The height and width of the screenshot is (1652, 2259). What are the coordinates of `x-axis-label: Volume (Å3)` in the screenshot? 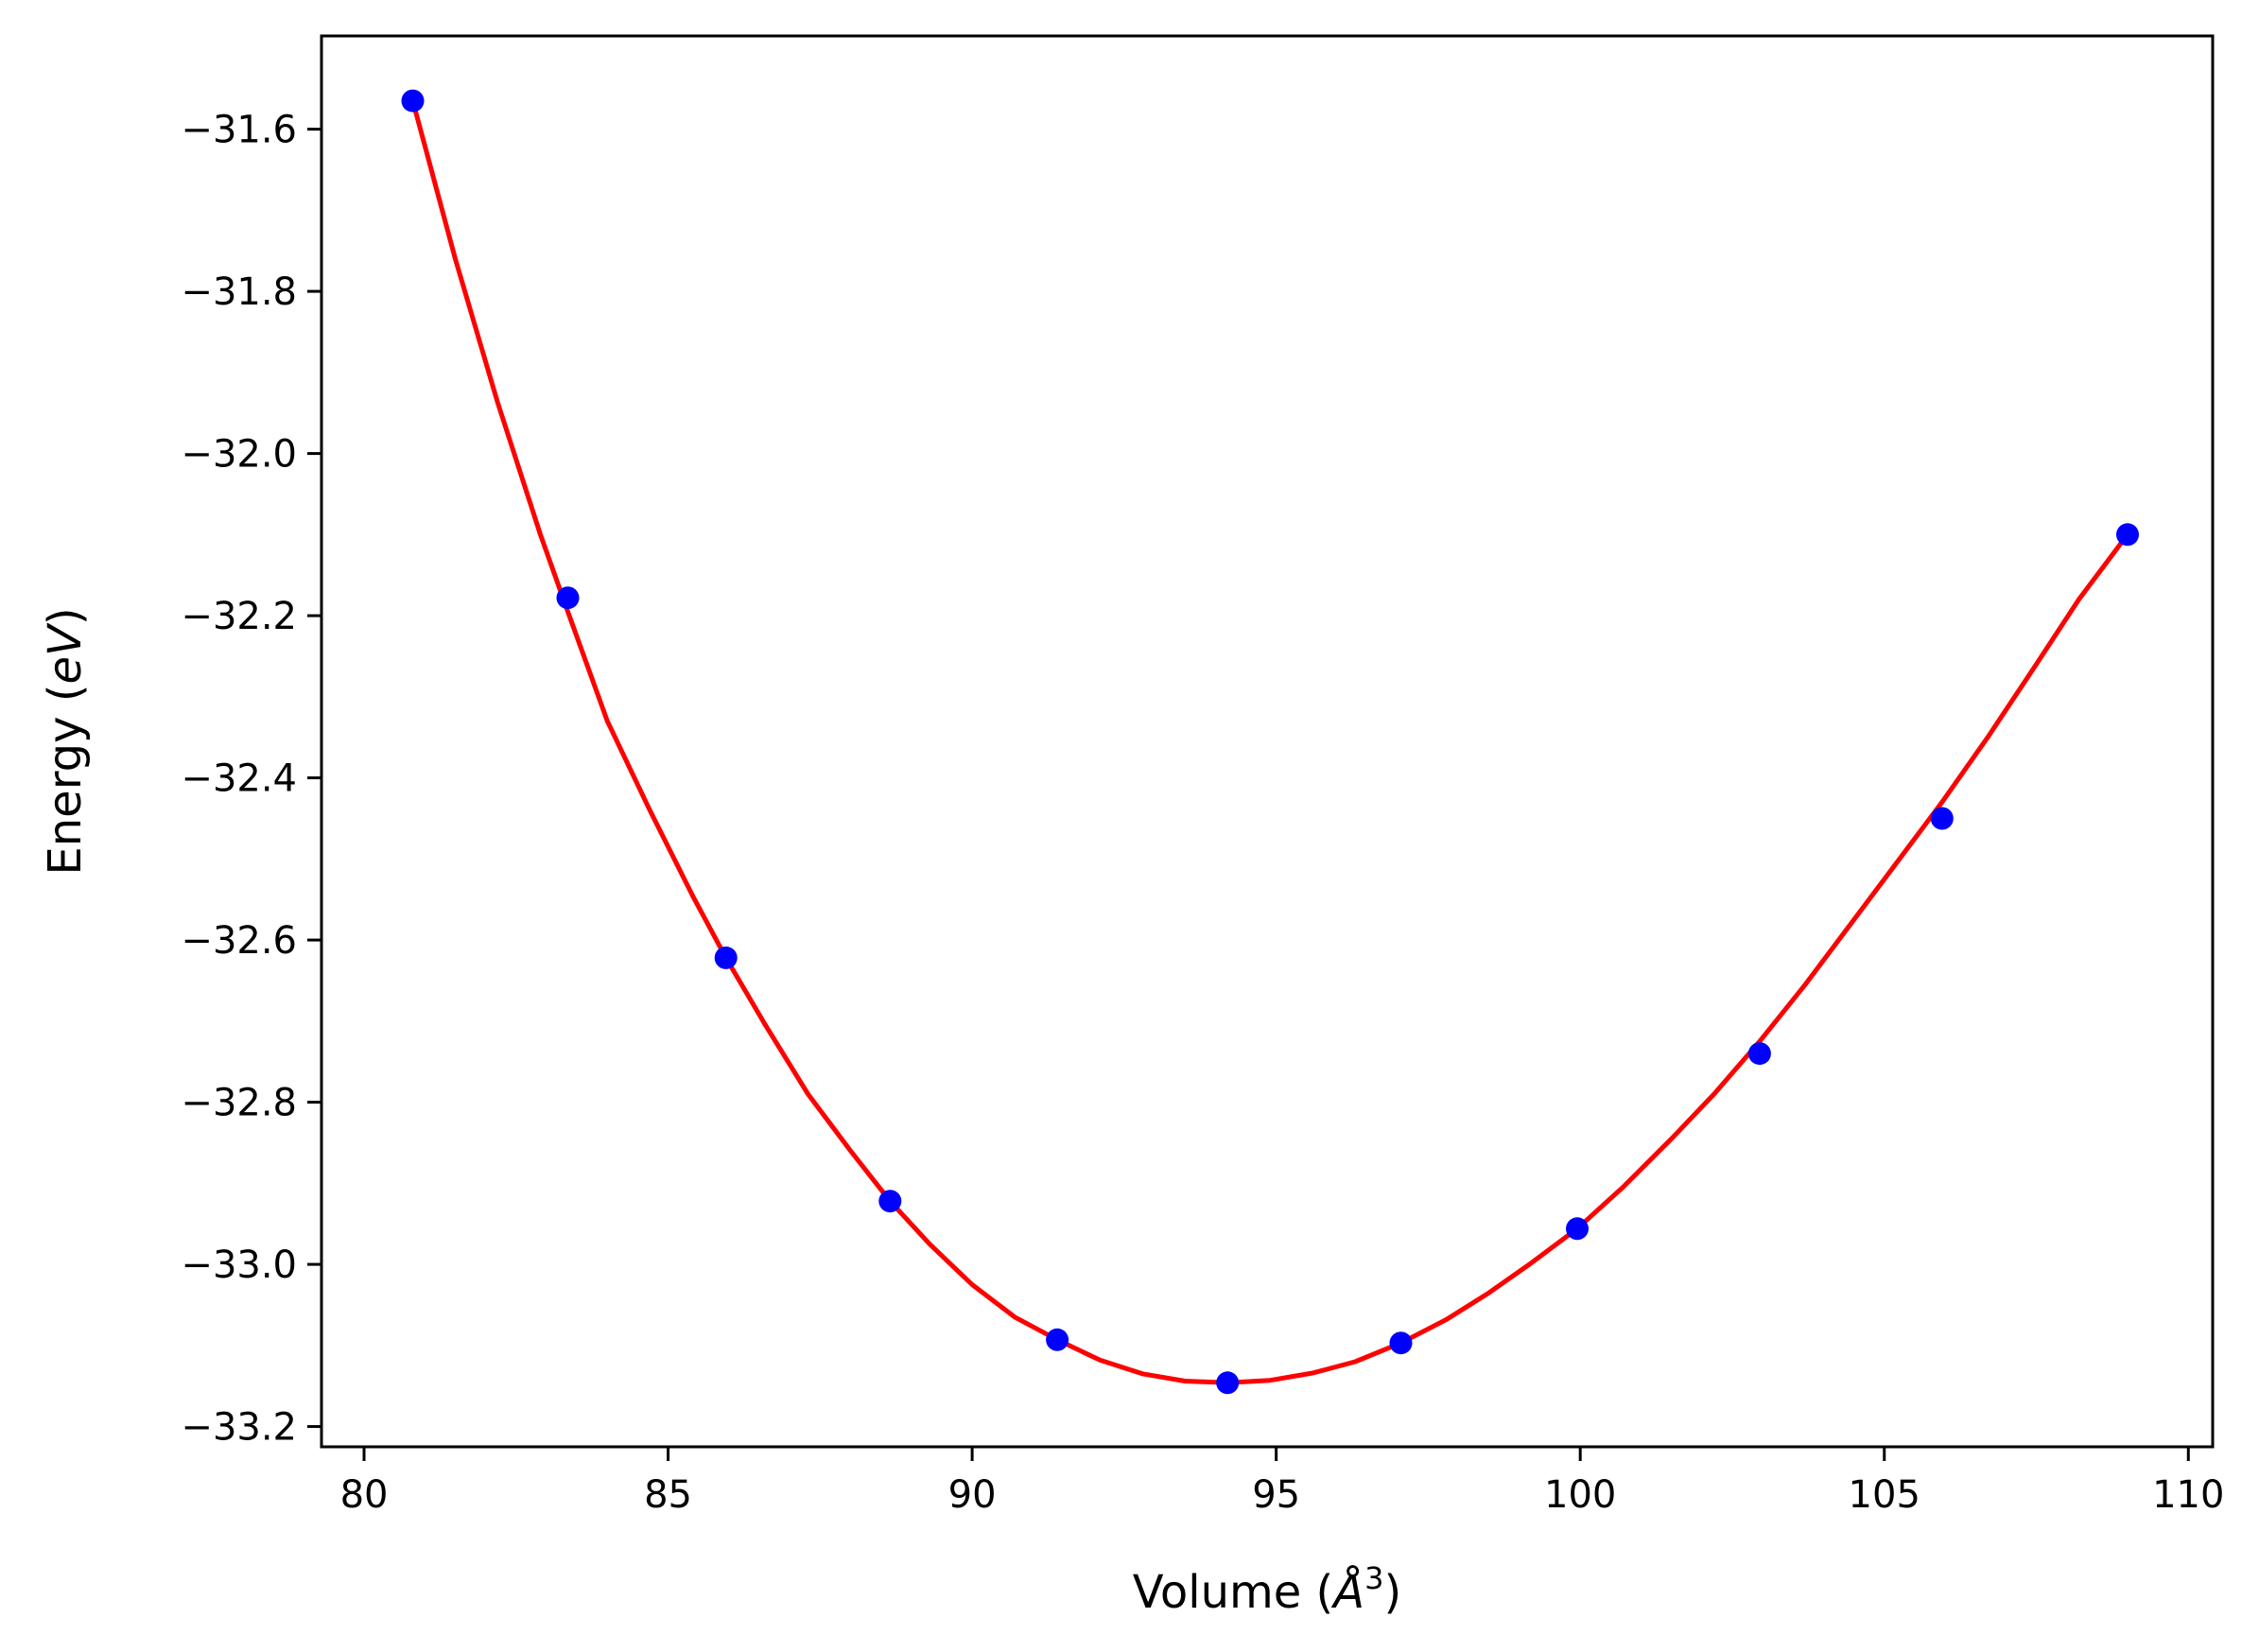 It's located at (1267, 1589).